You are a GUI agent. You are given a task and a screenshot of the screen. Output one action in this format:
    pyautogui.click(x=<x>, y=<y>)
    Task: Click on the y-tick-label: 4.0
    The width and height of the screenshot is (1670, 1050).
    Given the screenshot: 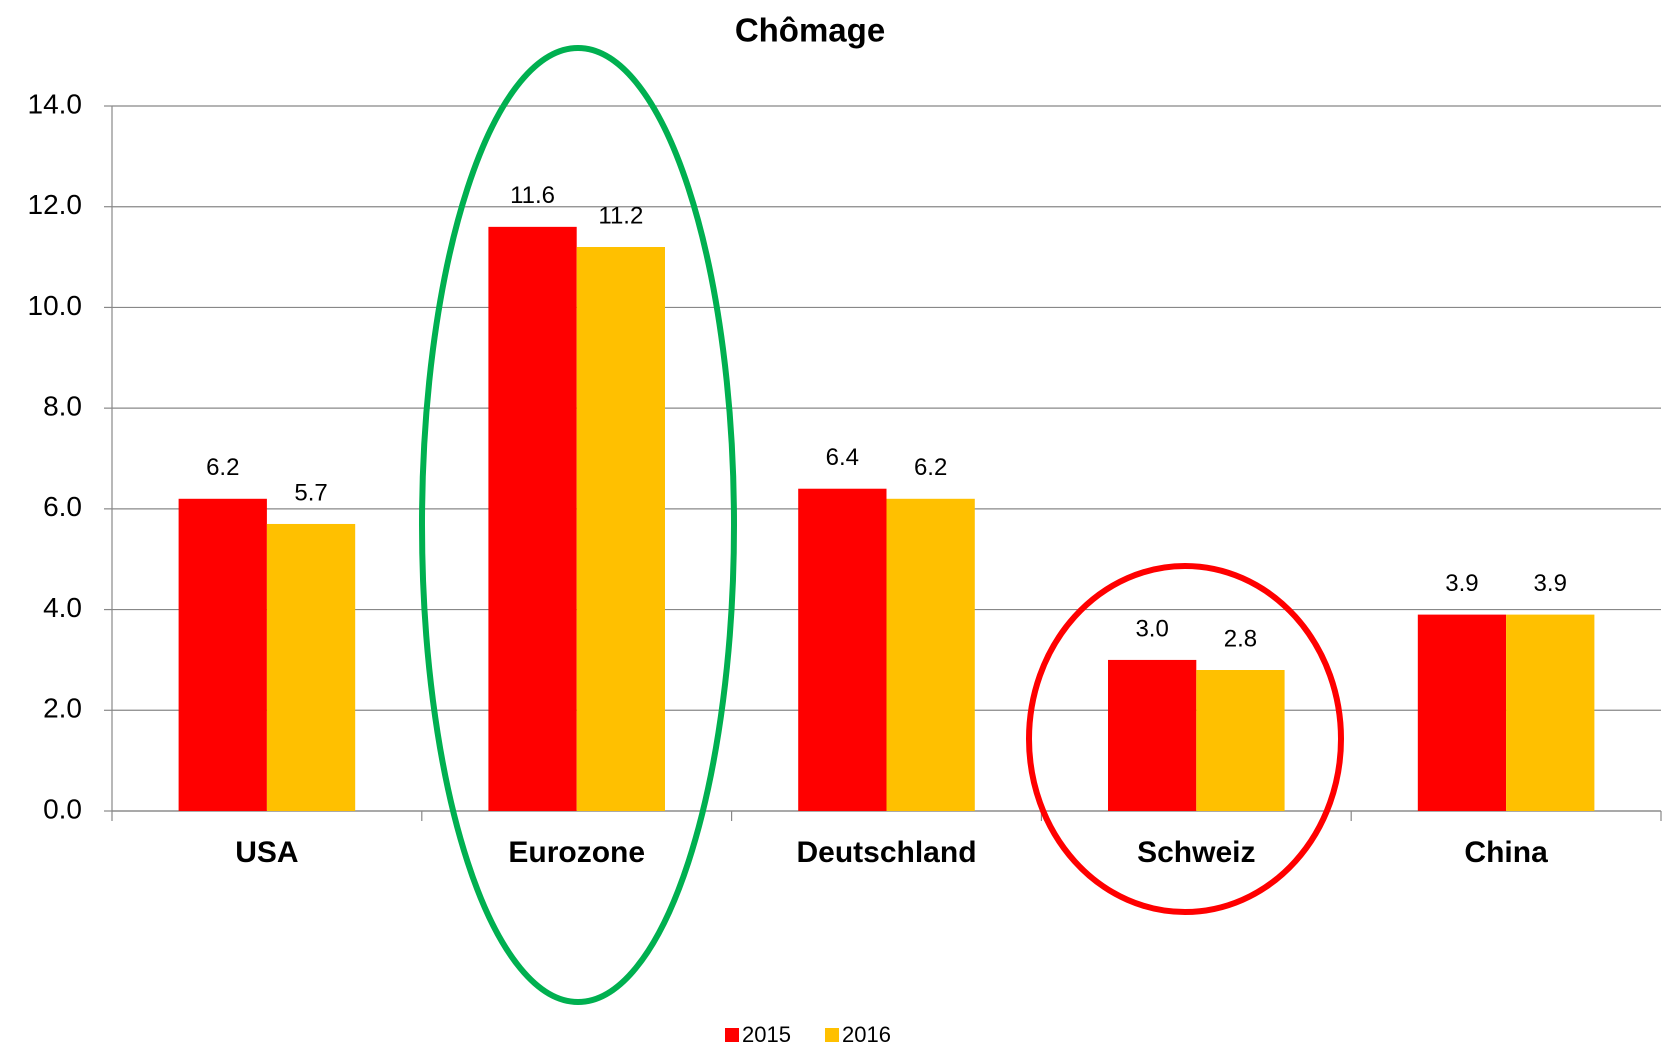 What is the action you would take?
    pyautogui.click(x=62, y=607)
    